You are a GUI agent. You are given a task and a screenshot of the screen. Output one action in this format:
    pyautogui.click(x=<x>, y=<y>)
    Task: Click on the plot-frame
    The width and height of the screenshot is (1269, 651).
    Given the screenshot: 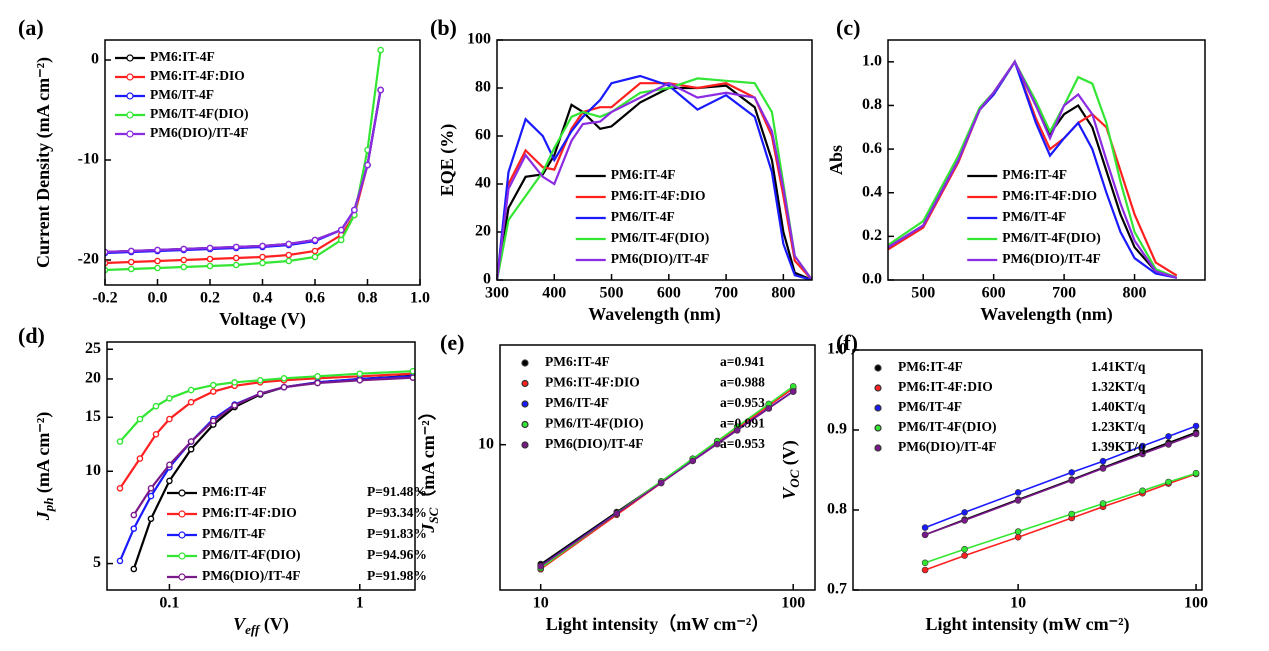 What is the action you would take?
    pyautogui.click(x=1046, y=160)
    